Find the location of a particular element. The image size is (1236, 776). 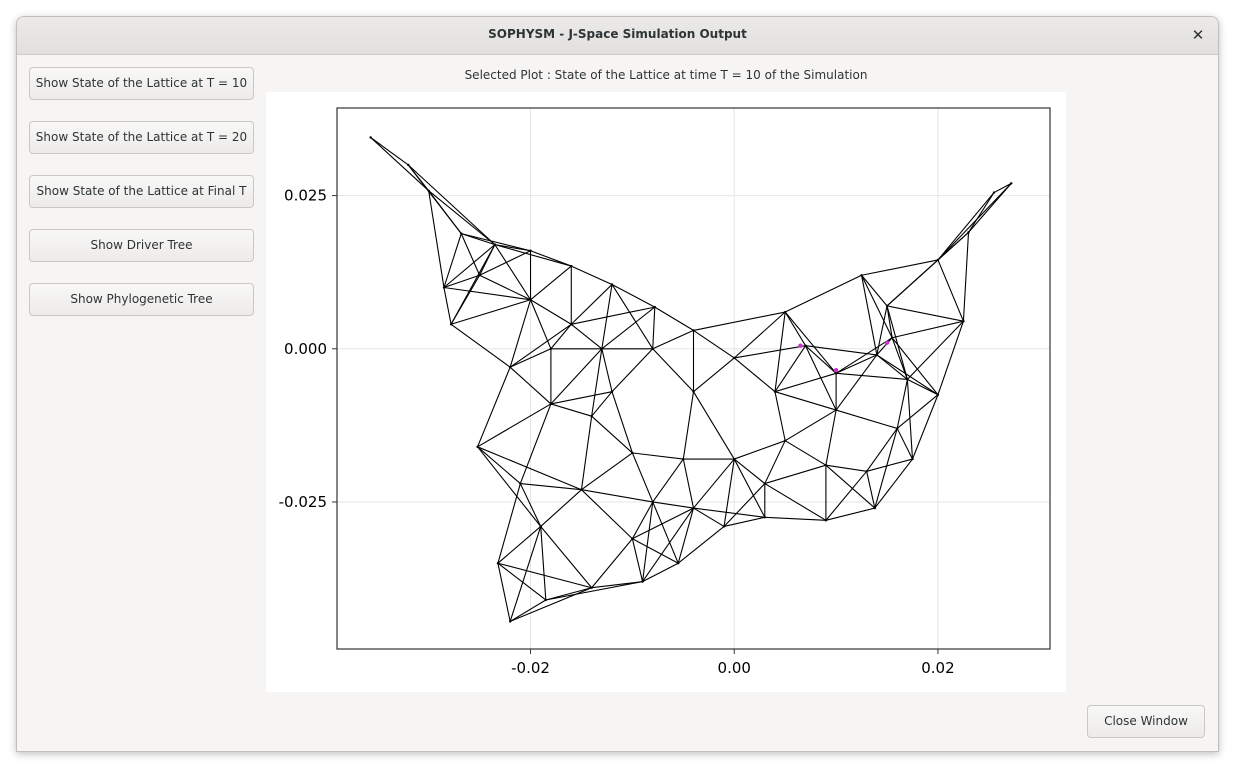

x-tick-label: 0.02 is located at coordinates (937, 668).